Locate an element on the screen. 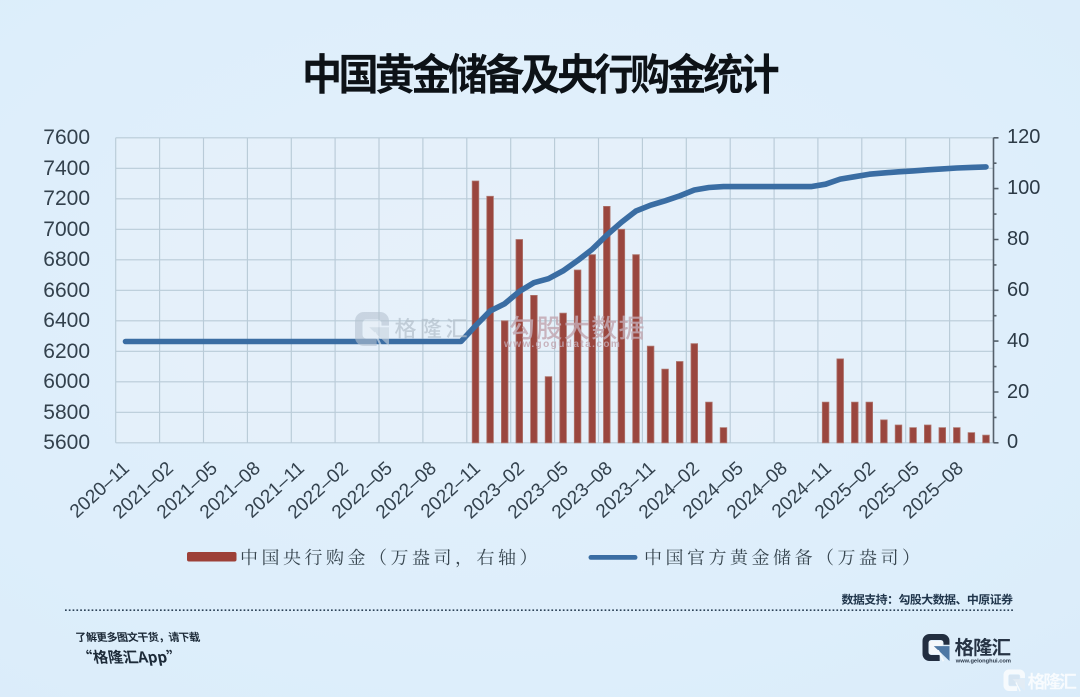 This screenshot has height=697, width=1080. svg-text: www.gelonghui.com is located at coordinates (983, 661).